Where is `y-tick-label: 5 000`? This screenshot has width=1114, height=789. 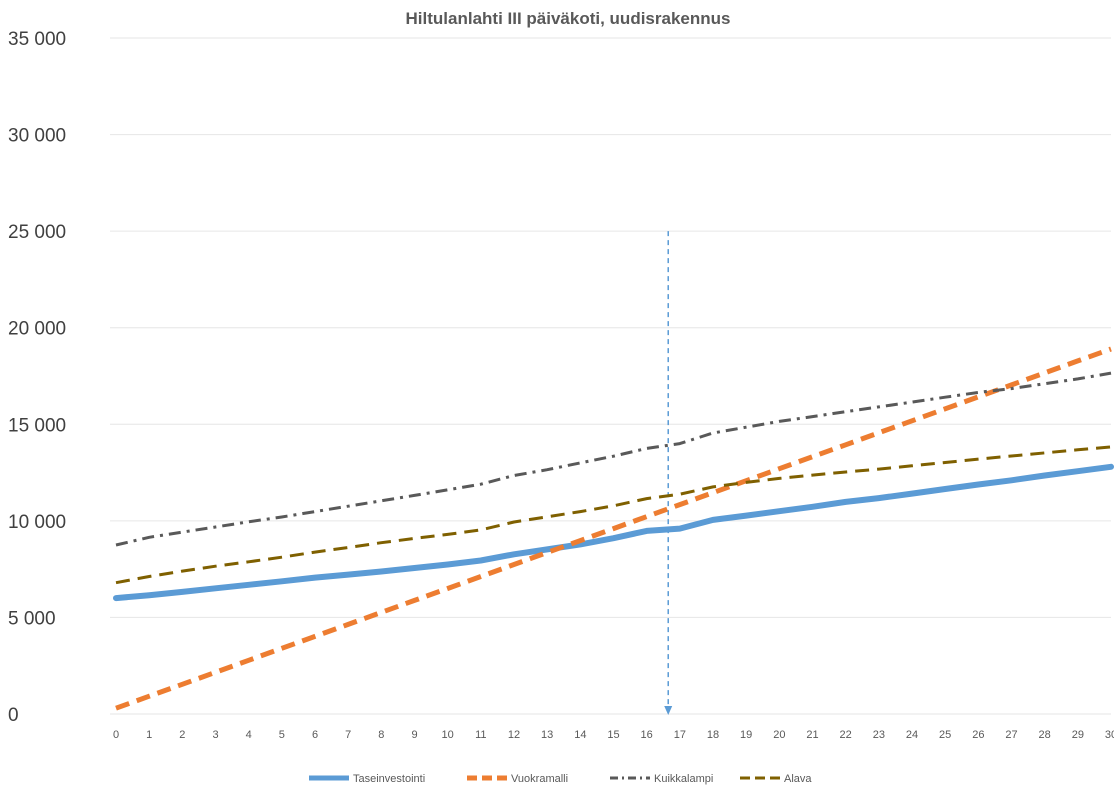
y-tick-label: 5 000 is located at coordinates (32, 618).